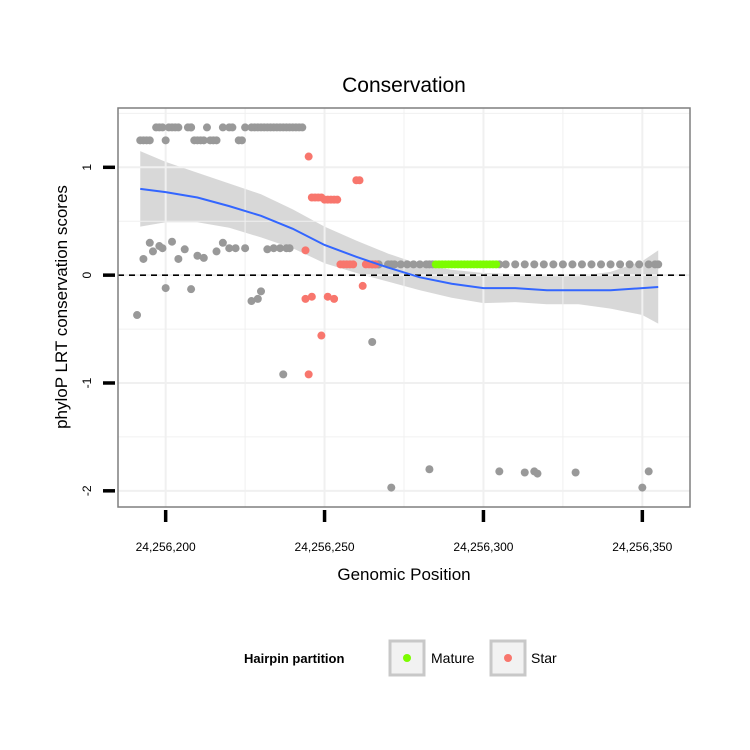 This screenshot has width=750, height=750. I want to click on point-mature, so click(496, 264).